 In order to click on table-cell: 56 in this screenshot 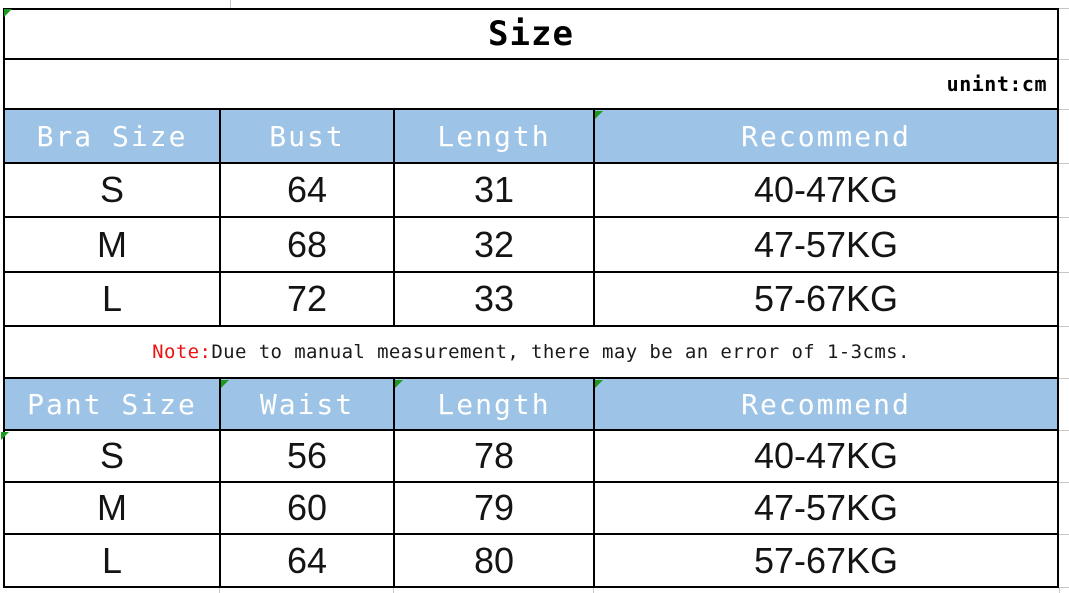, I will do `click(307, 456)`.